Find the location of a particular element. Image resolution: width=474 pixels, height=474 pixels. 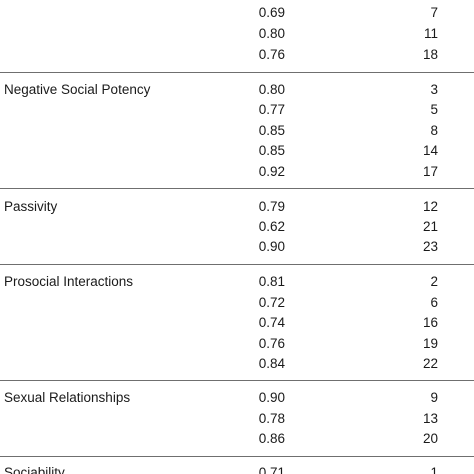

factor-label: Sexual Relationships is located at coordinates (67, 397).